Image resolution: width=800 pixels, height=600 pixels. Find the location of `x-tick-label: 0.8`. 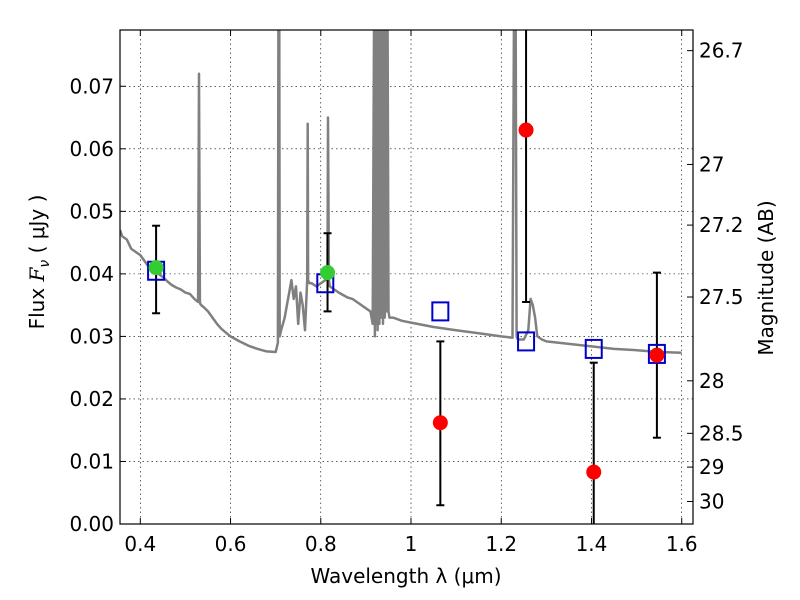

x-tick-label: 0.8 is located at coordinates (321, 544).